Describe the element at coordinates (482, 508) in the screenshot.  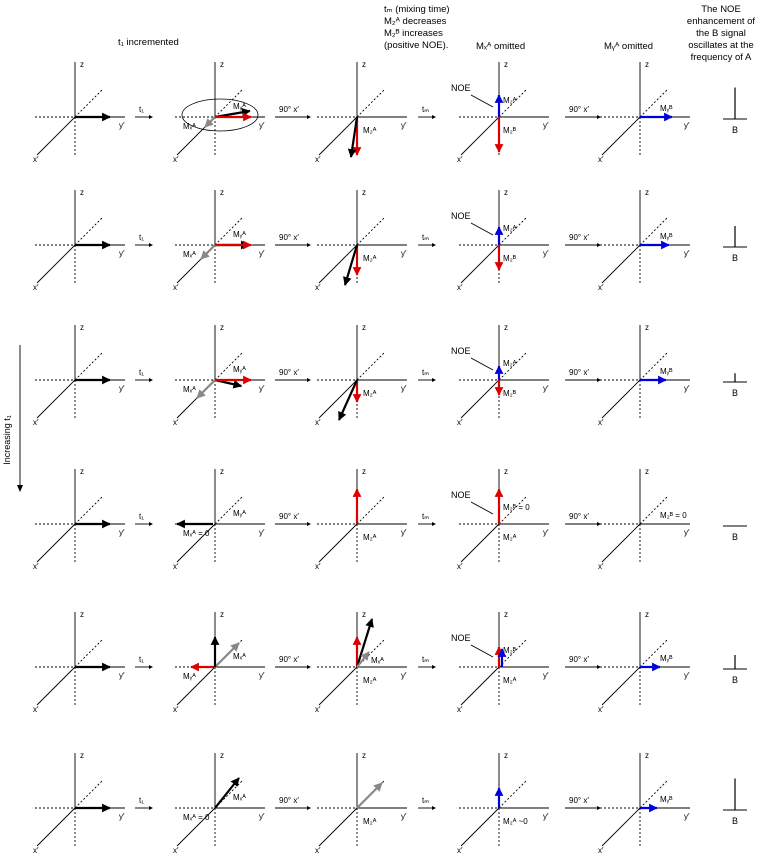
I see `noe-pointer` at that location.